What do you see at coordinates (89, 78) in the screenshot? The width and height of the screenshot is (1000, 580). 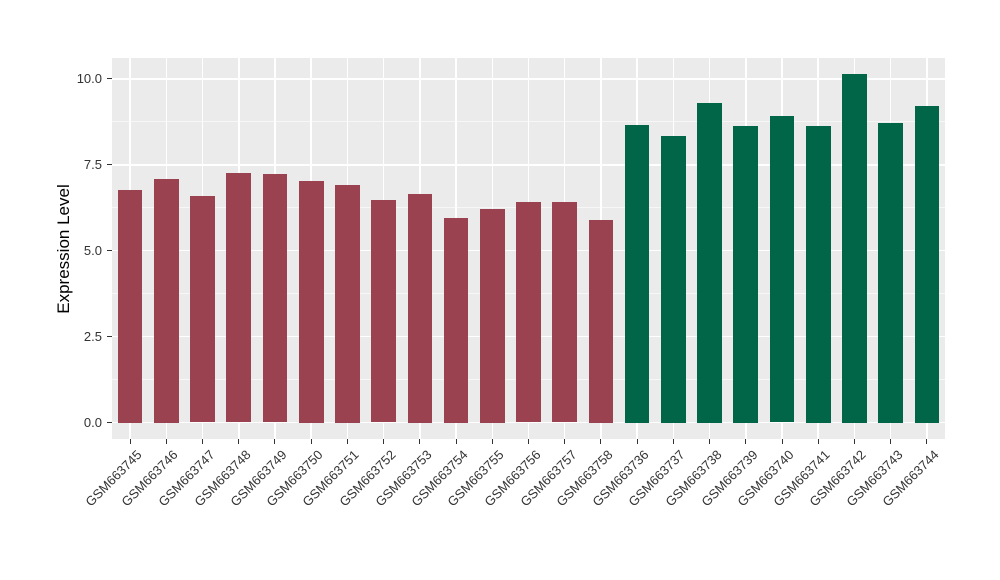 I see `y-tick-label: 10.0` at bounding box center [89, 78].